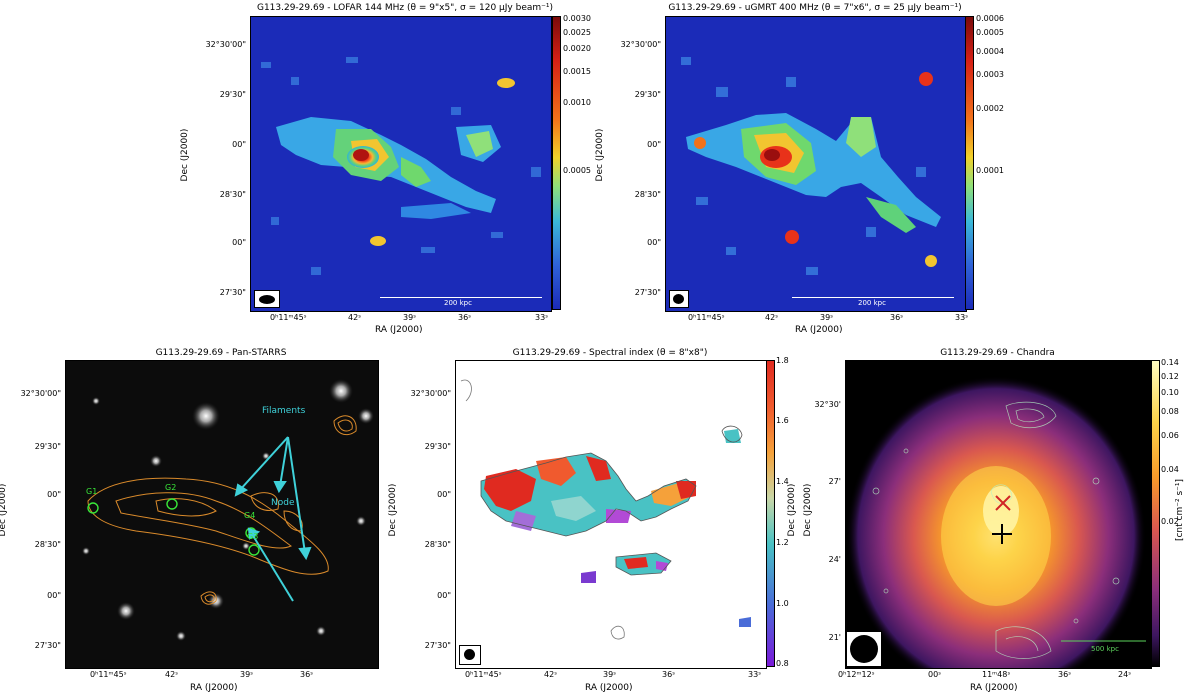 This screenshot has width=1200, height=700. What do you see at coordinates (250, 515) in the screenshot?
I see `label-g4: G4` at bounding box center [250, 515].